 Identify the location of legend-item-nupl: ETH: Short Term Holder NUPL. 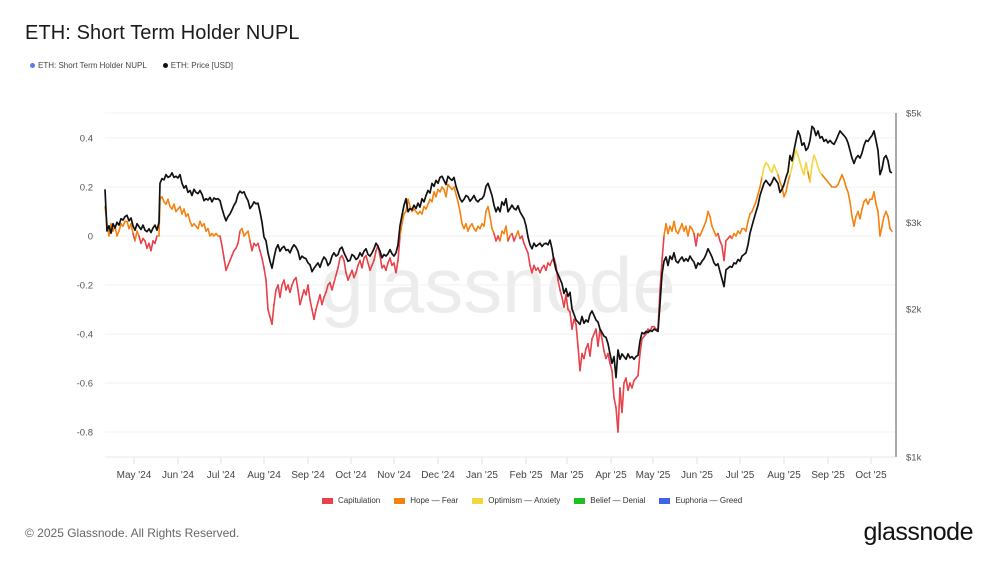
(88, 65).